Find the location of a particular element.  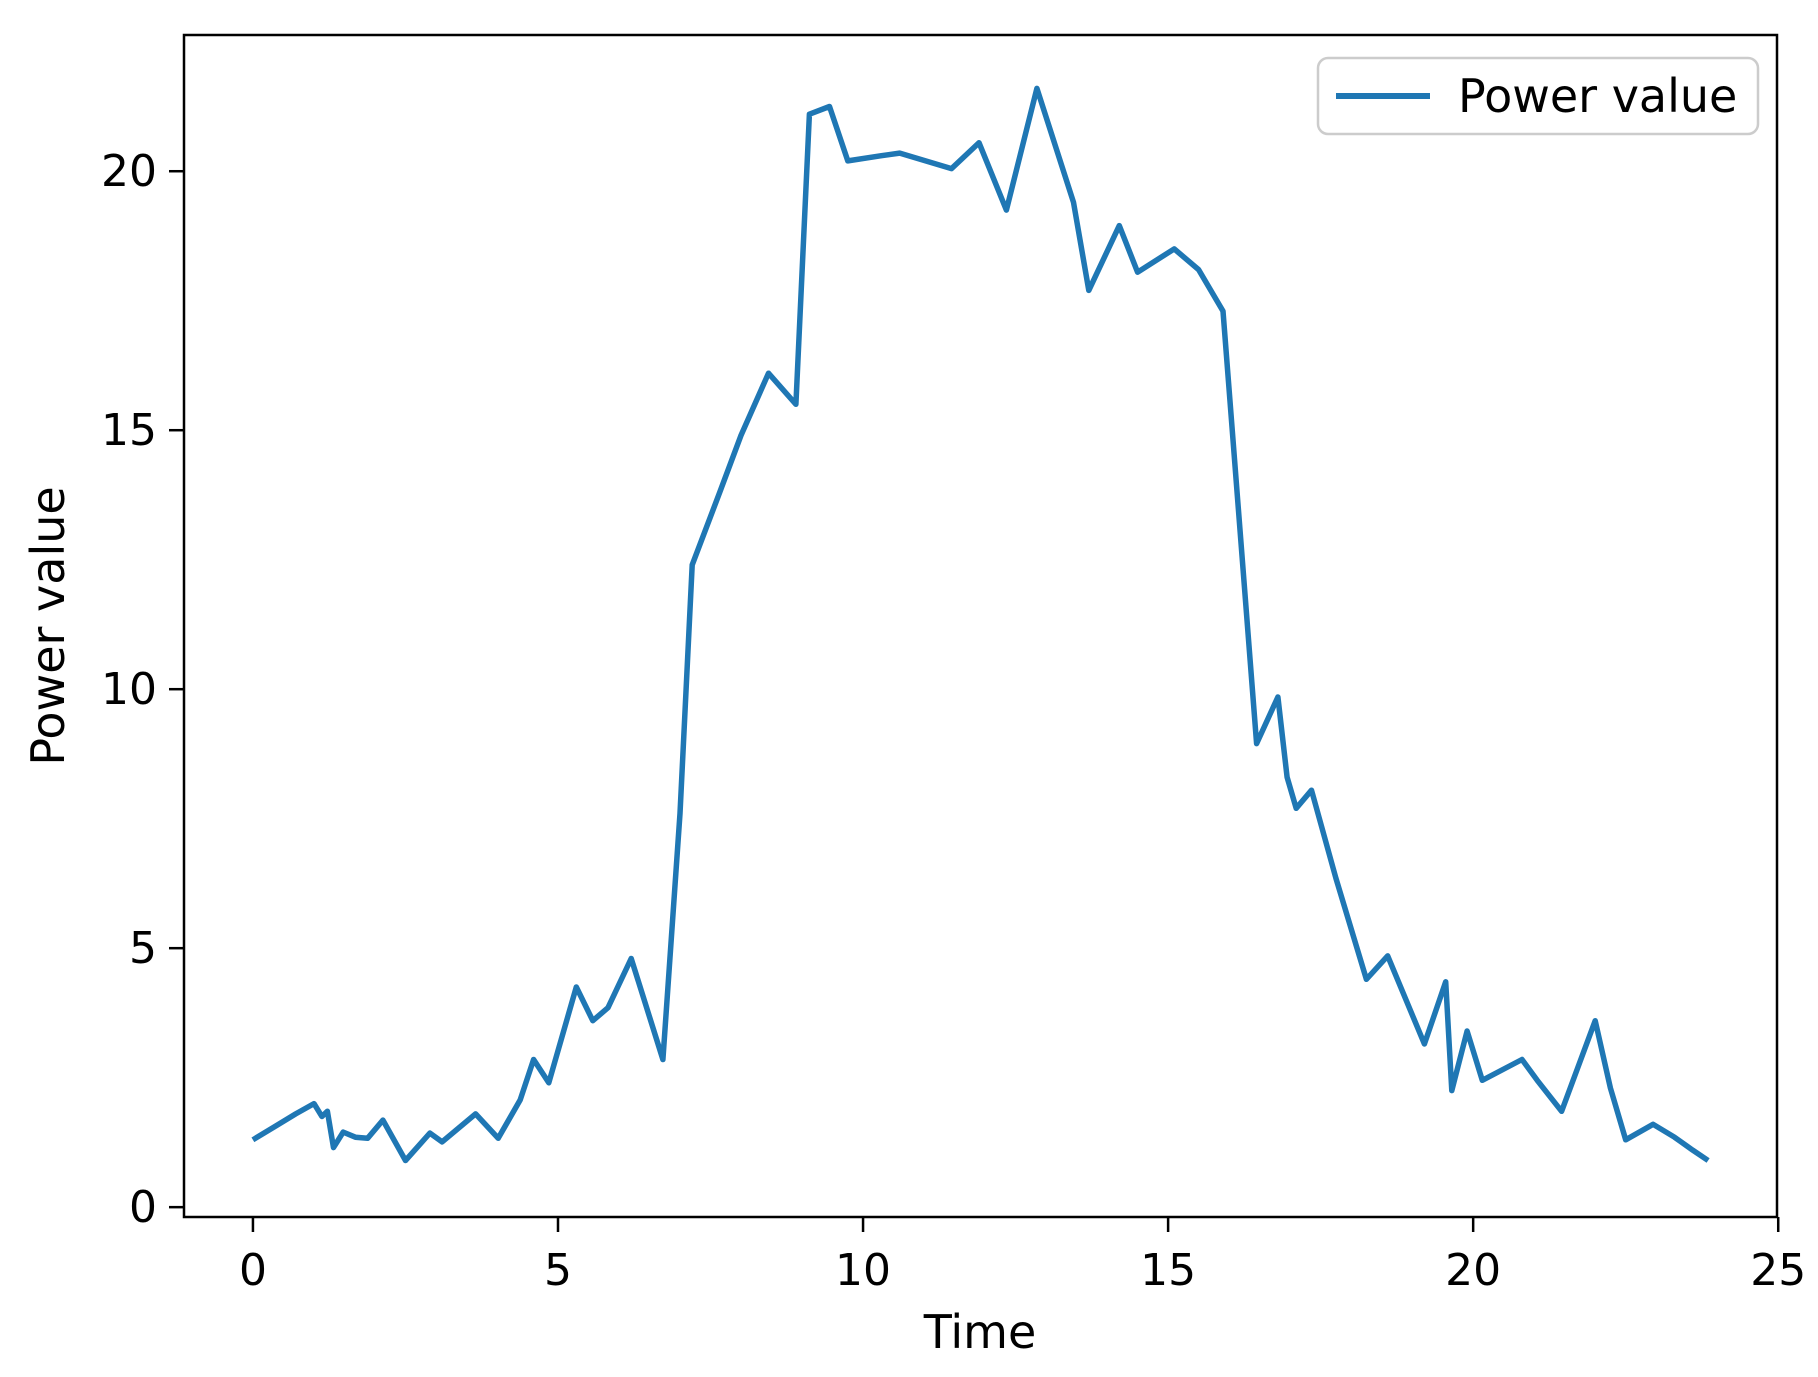

x-tick-label: 20 is located at coordinates (1473, 1270).